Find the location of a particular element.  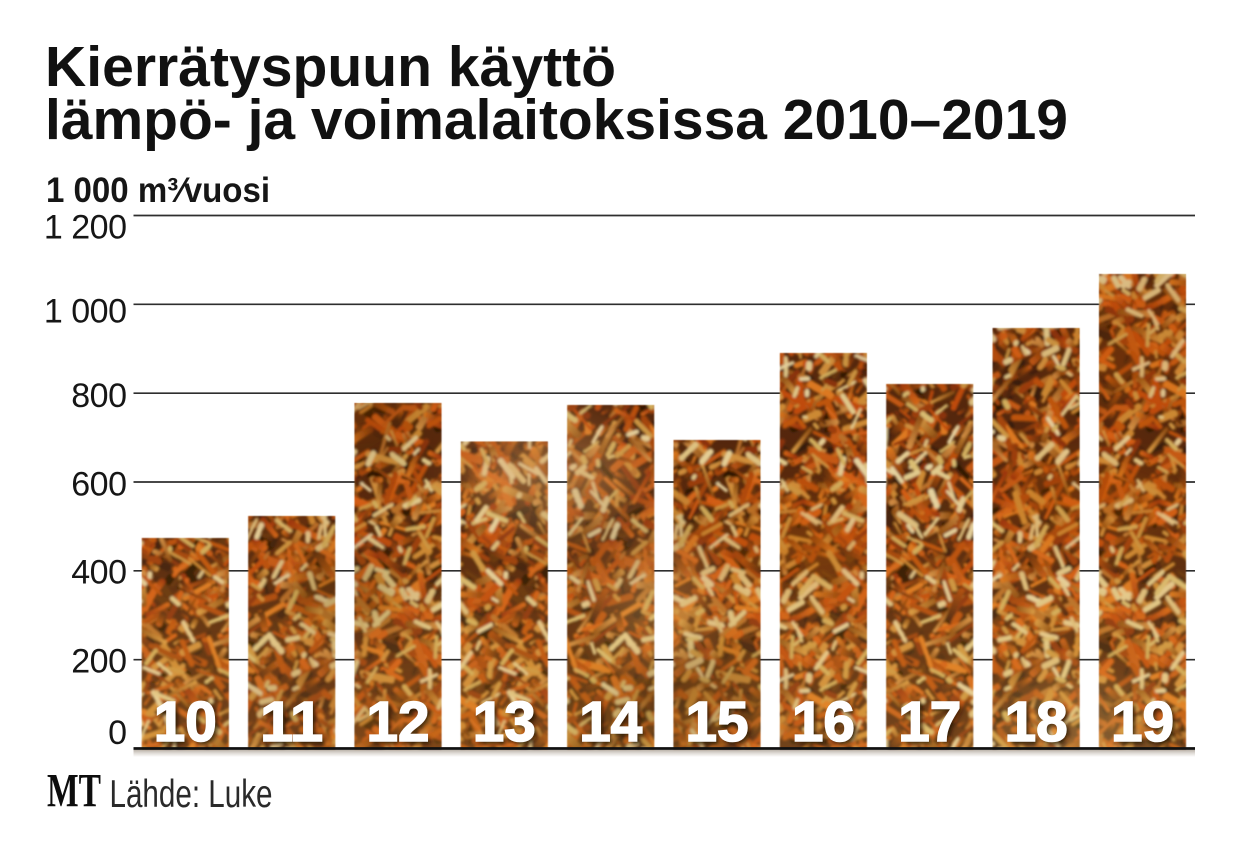

svg-text: Lähde: Luke is located at coordinates (191, 794).